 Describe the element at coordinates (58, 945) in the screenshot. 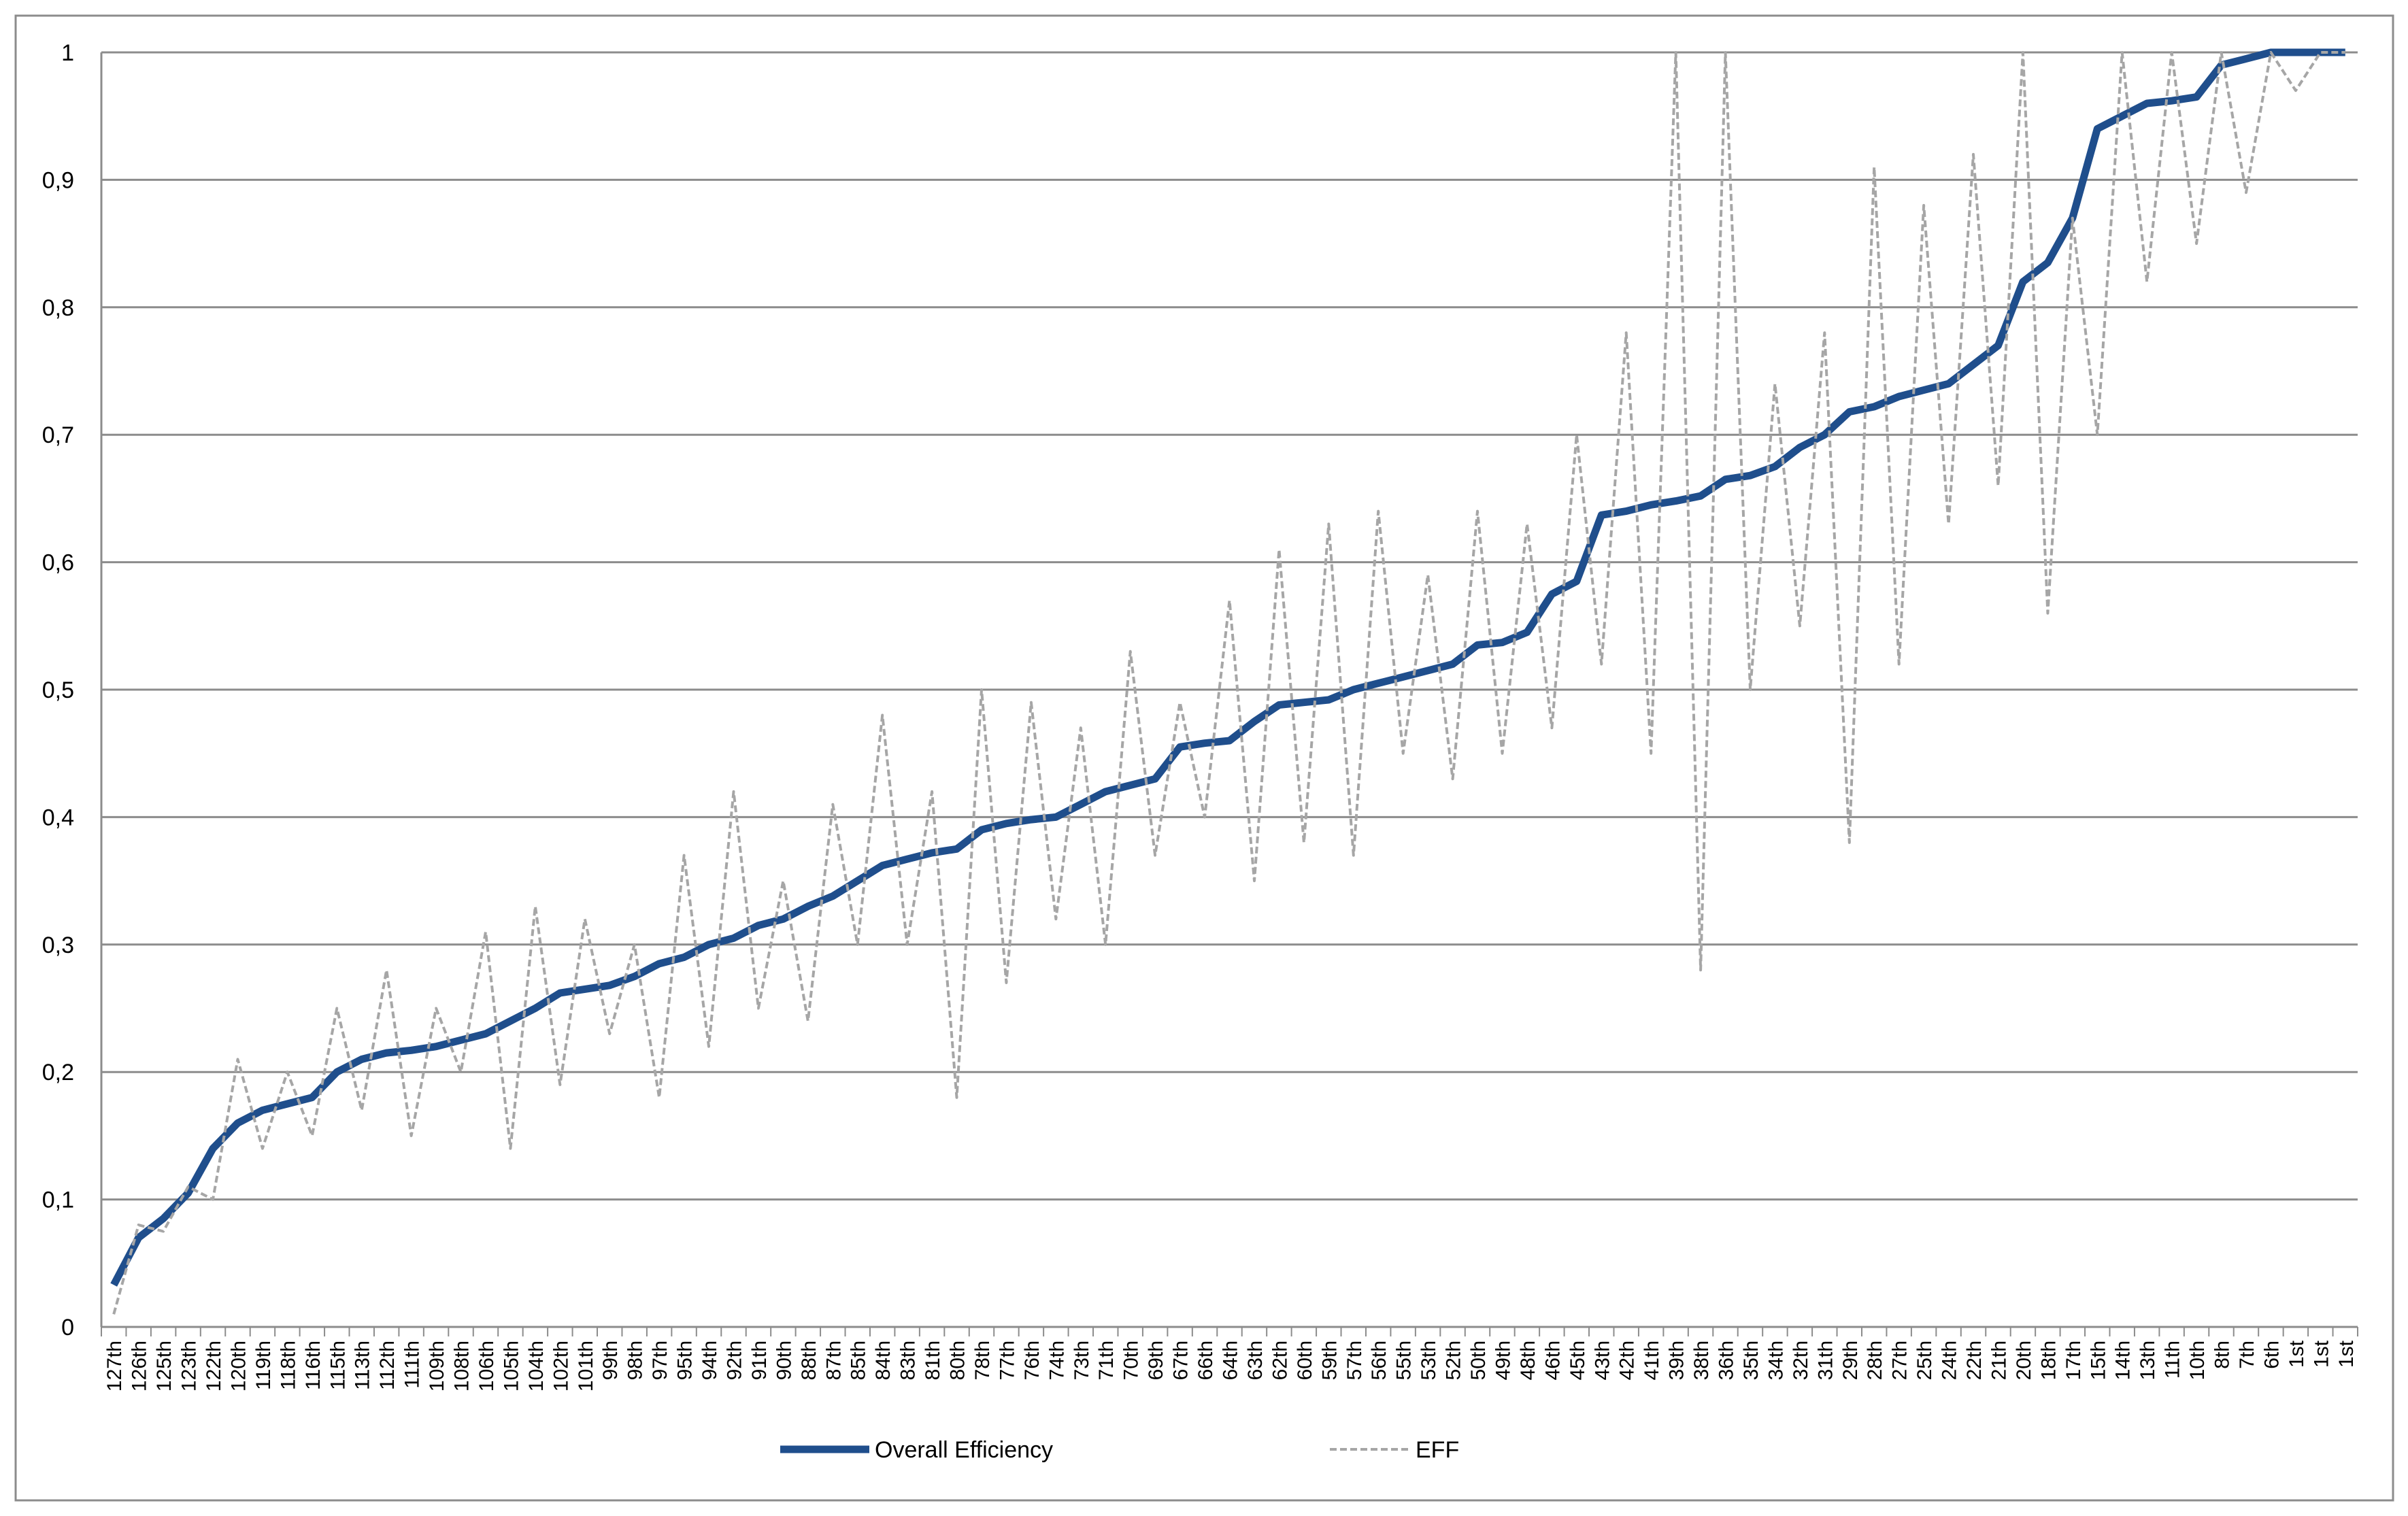

I see `y-tick-label: 0,3` at that location.